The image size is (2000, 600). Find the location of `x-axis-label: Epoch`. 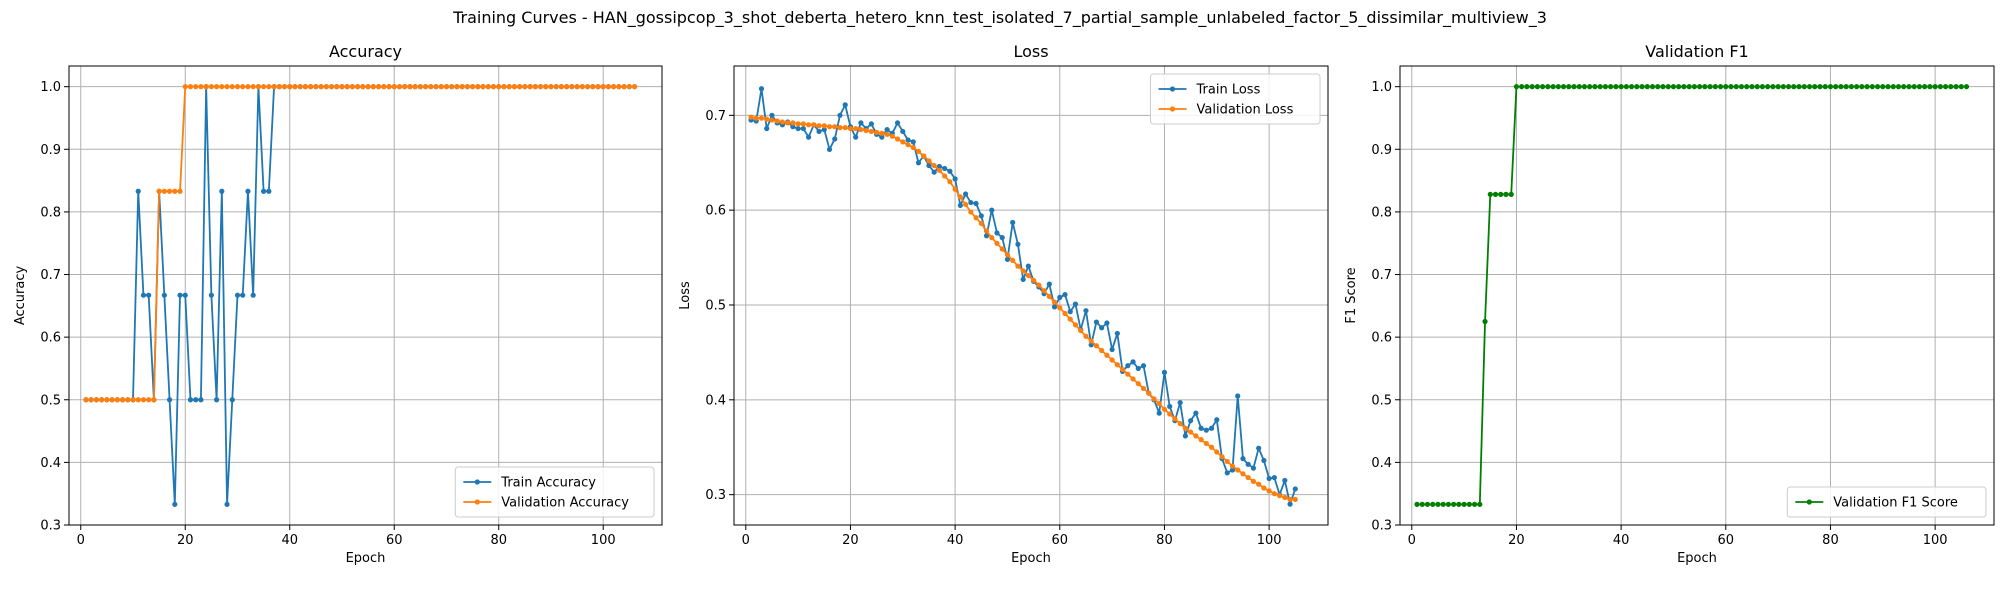

x-axis-label: Epoch is located at coordinates (1031, 558).